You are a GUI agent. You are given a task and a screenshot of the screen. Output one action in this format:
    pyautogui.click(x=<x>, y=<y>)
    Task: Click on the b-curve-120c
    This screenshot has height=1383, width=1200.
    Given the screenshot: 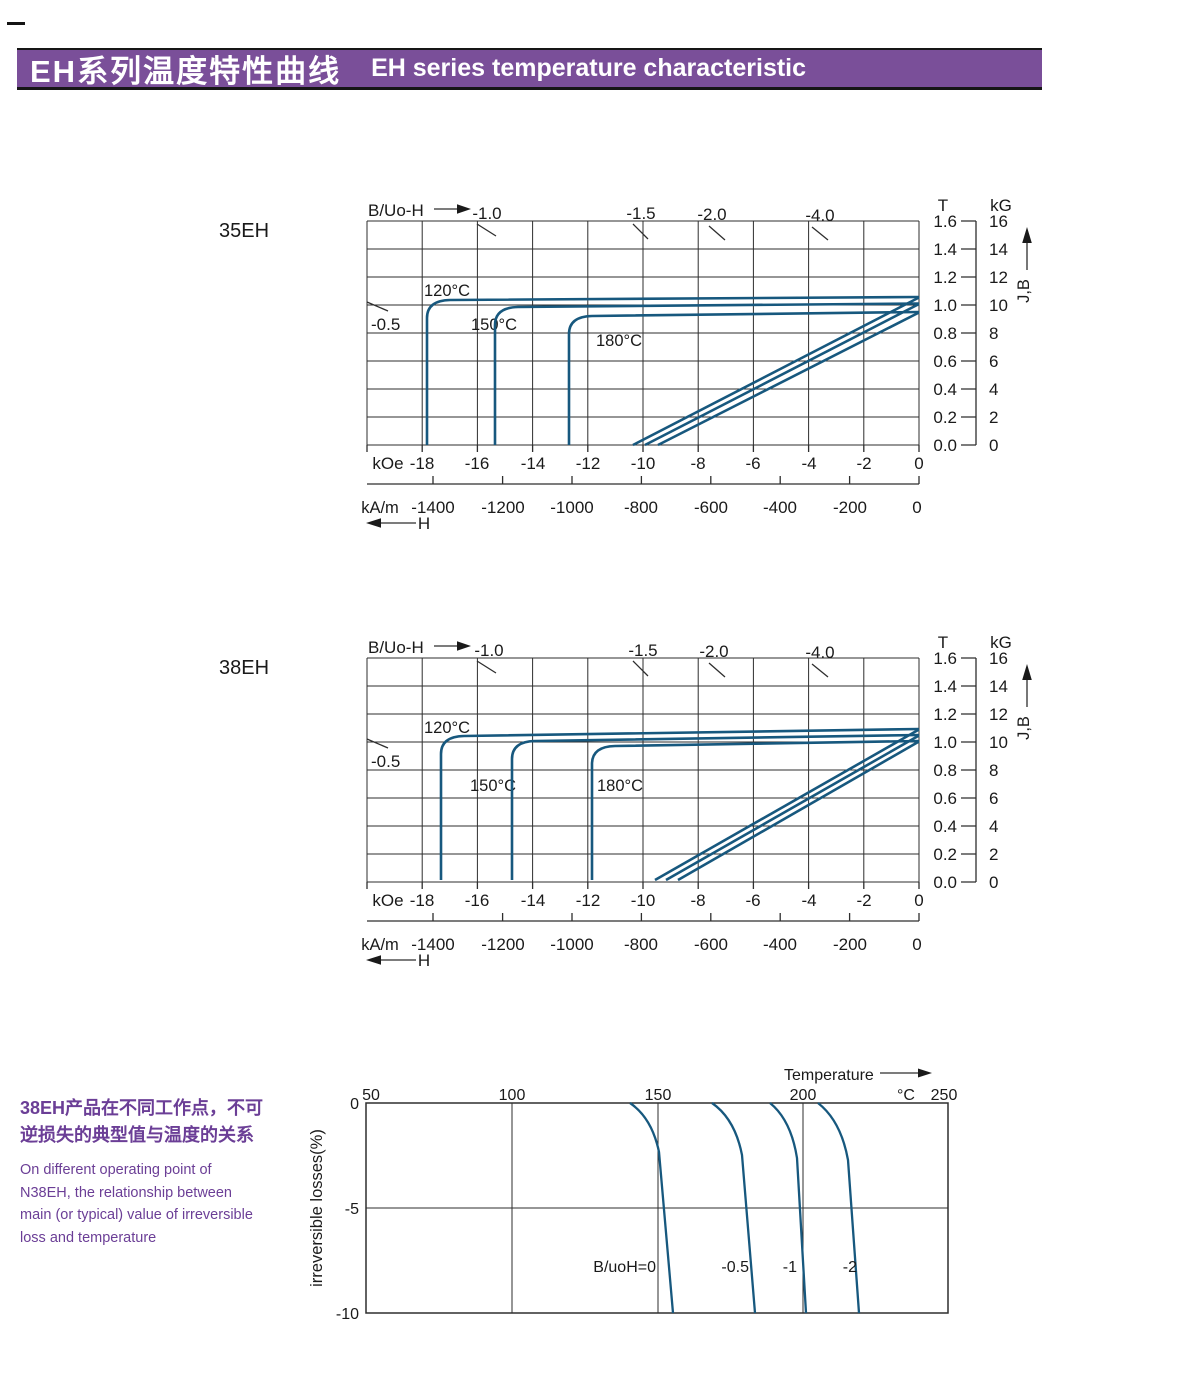 What is the action you would take?
    pyautogui.click(x=776, y=371)
    